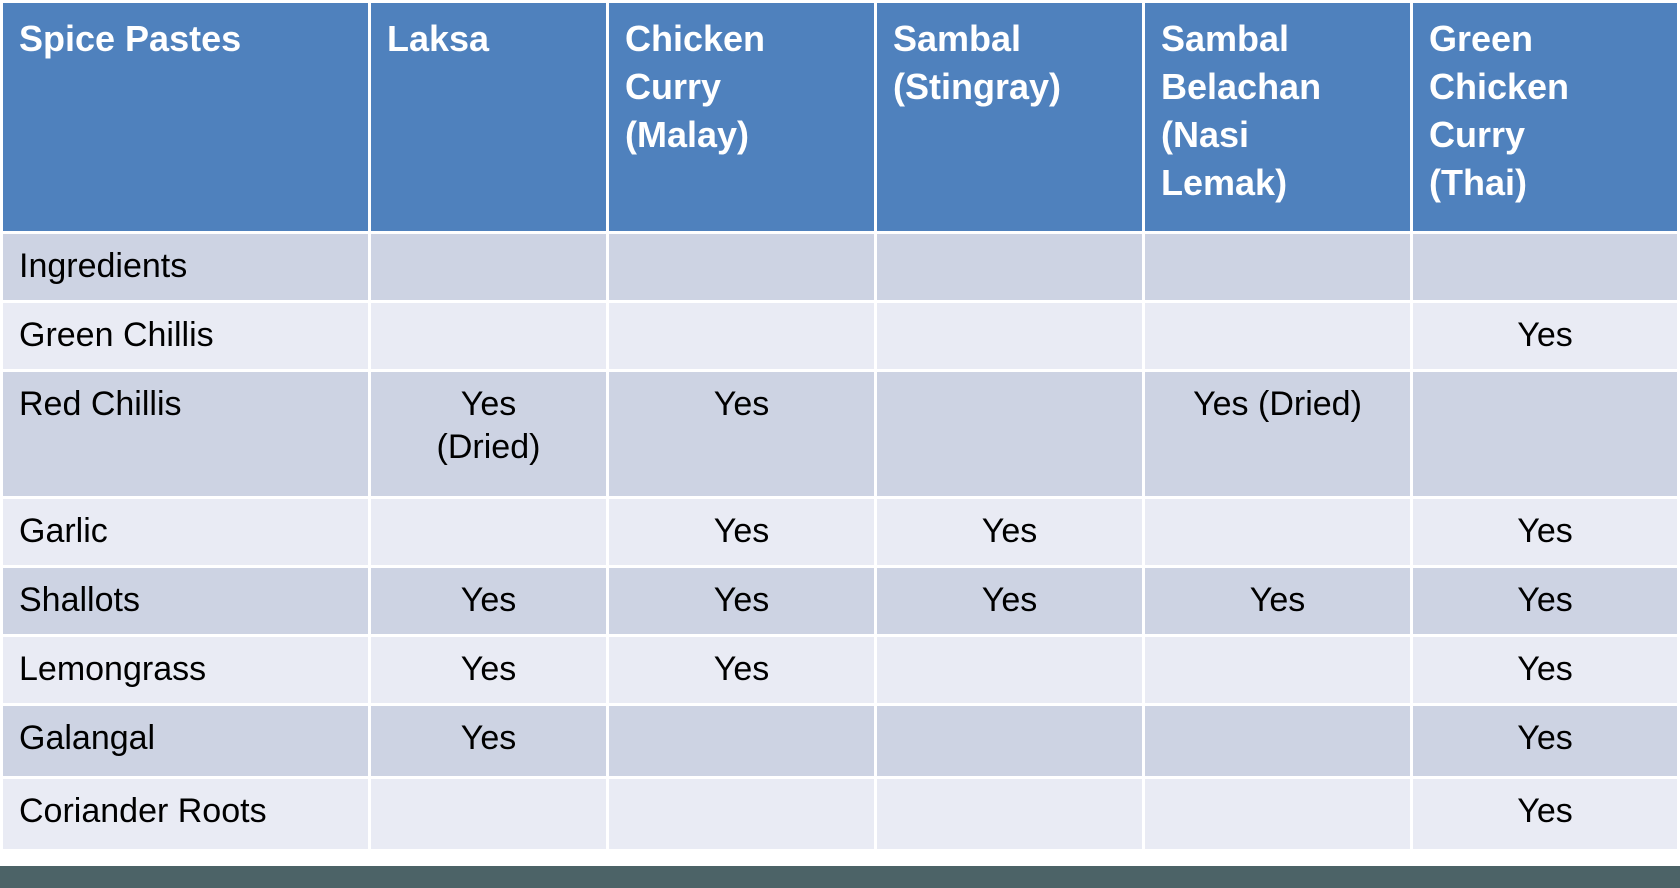  Describe the element at coordinates (185, 814) in the screenshot. I see `row-label: Coriander Roots` at that location.